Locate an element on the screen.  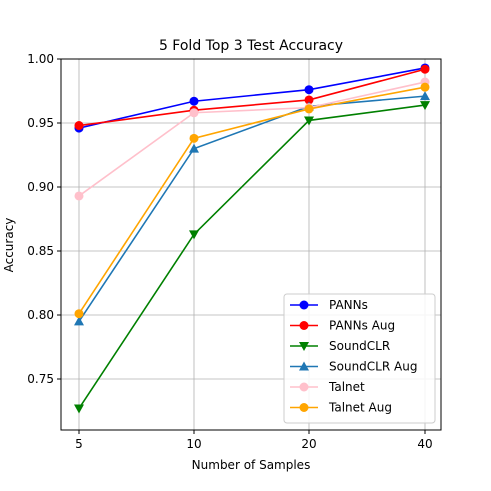
series-line-panns-aug is located at coordinates (252, 97).